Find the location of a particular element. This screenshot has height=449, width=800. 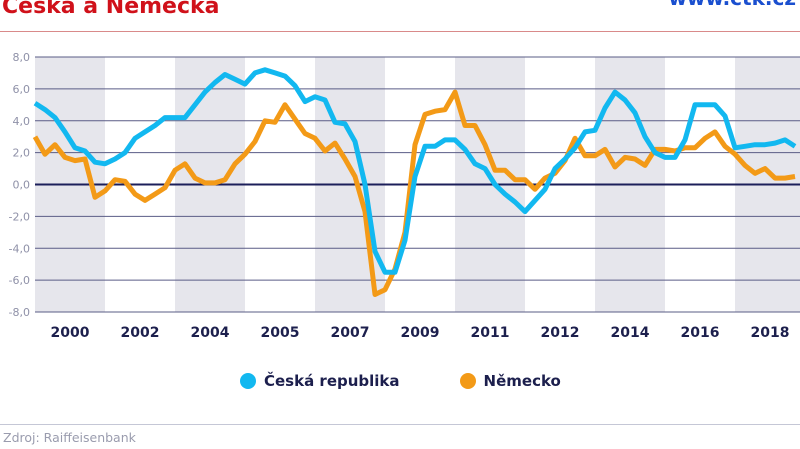

x-tick-label: 2000 is located at coordinates (70, 333).